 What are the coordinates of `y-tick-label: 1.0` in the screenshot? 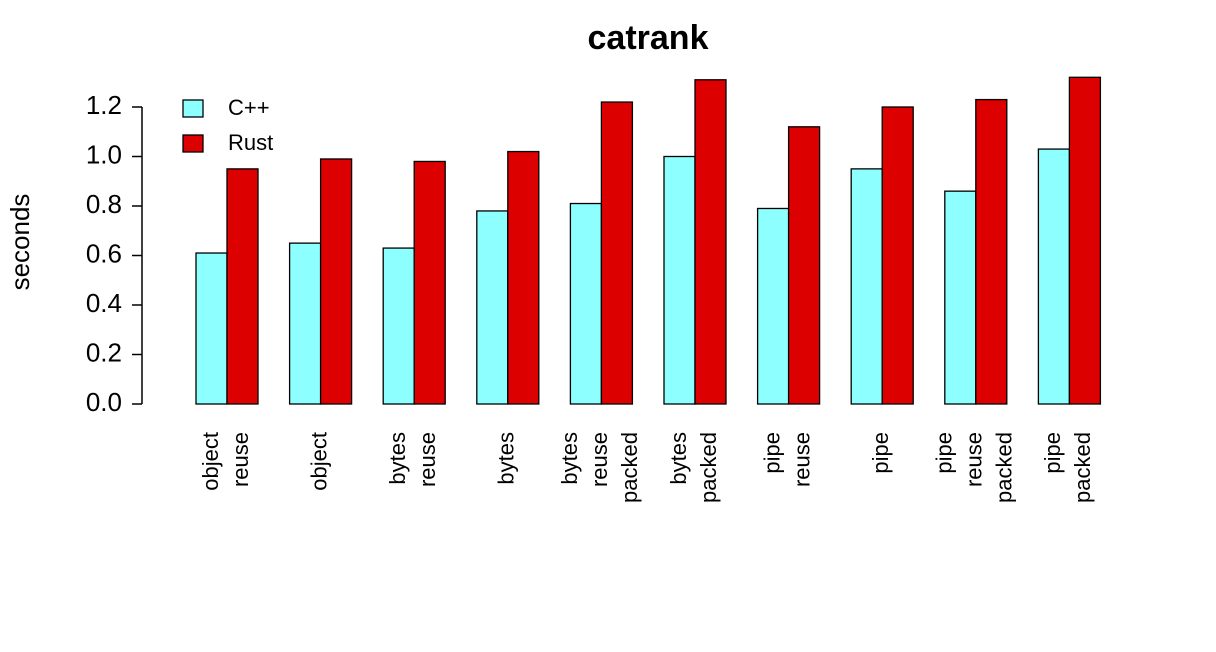 It's located at (104, 154).